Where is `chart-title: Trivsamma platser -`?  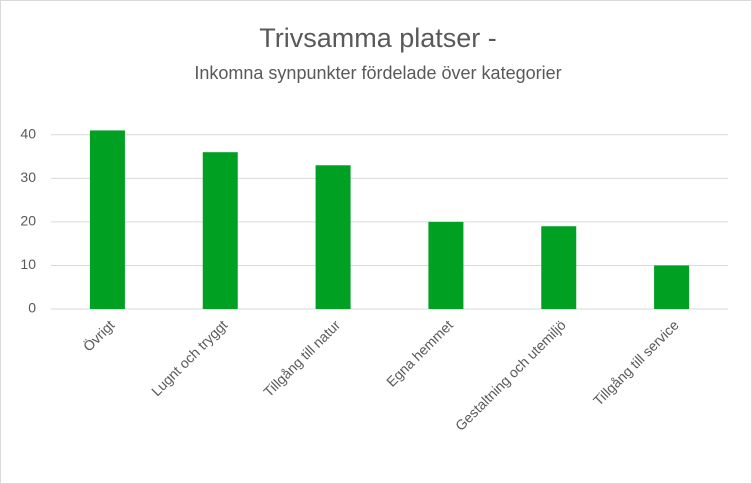
chart-title: Trivsamma platser - is located at coordinates (378, 38).